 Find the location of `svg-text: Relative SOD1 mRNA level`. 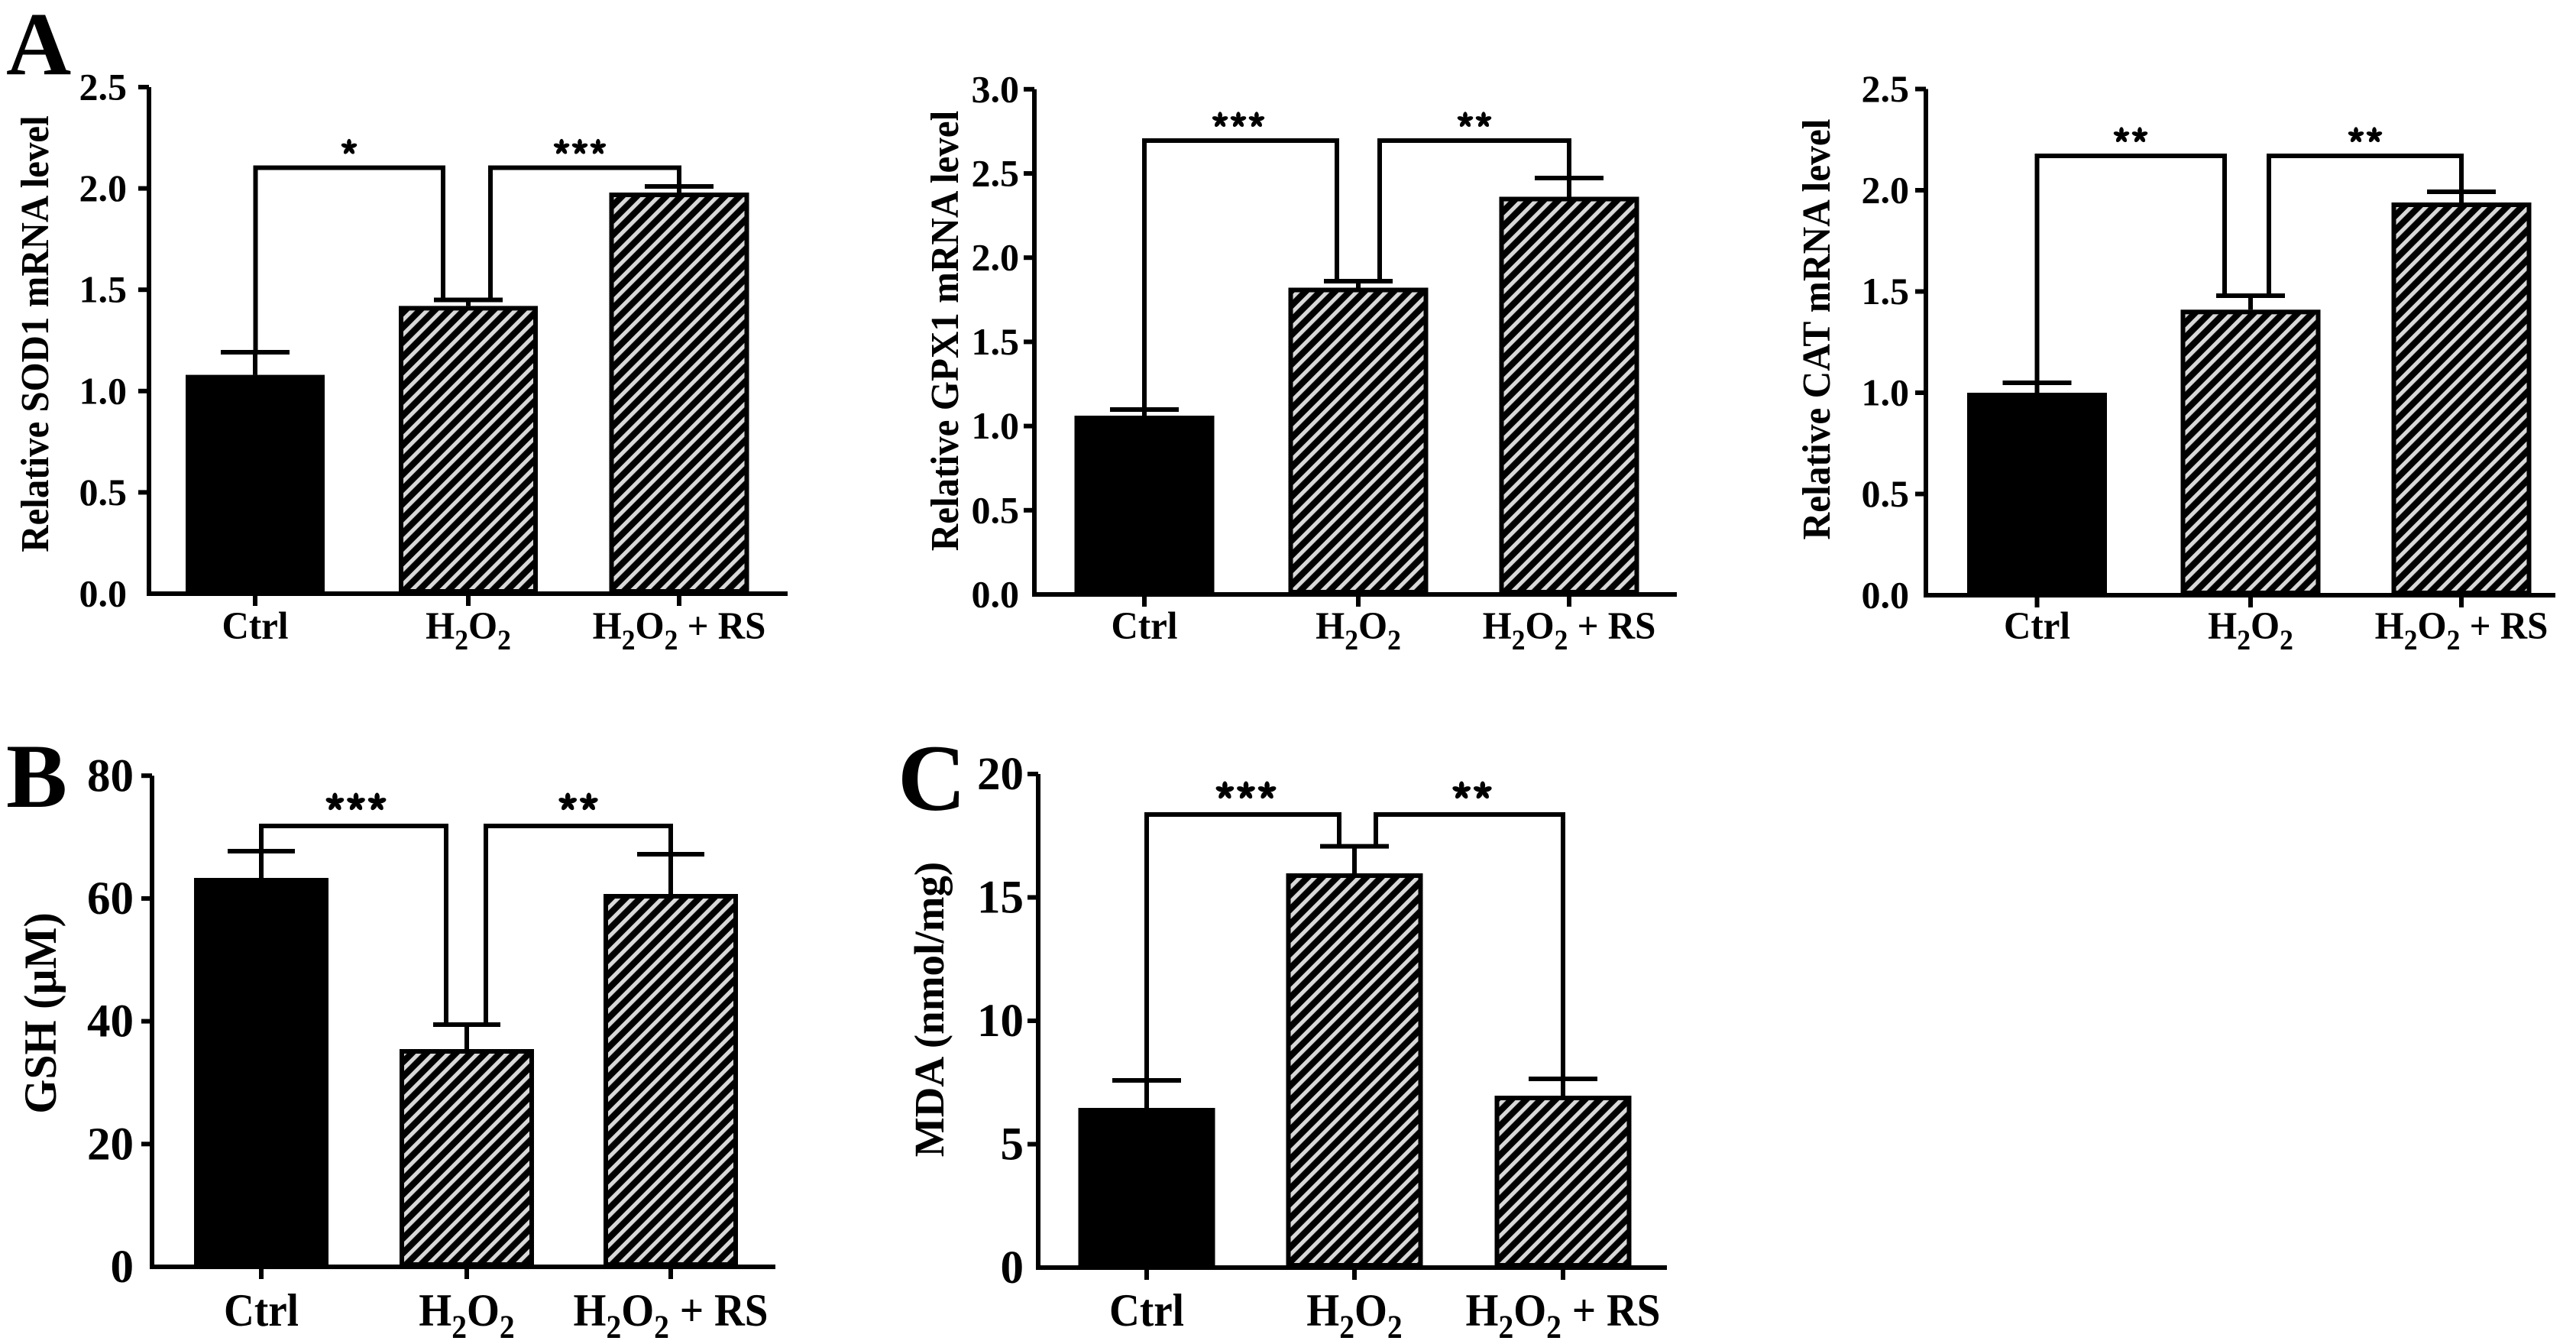

svg-text: Relative SOD1 mRNA level is located at coordinates (35, 333).